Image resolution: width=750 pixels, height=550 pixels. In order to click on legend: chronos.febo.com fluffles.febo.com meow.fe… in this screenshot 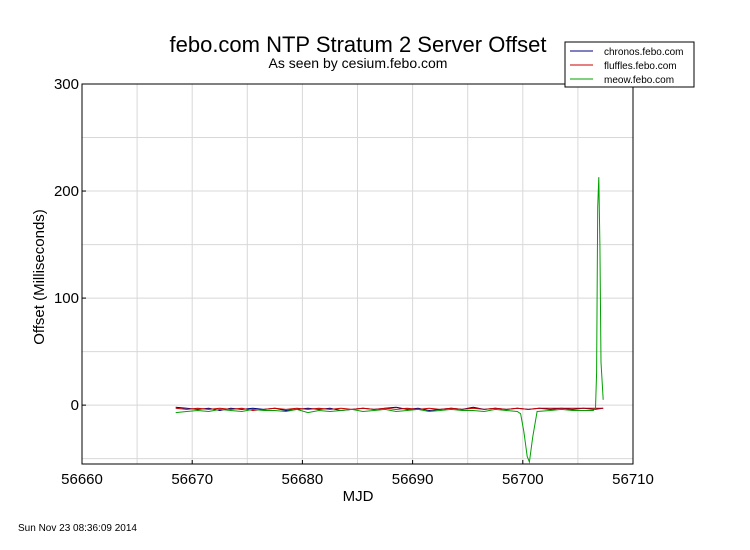, I will do `click(629, 64)`.